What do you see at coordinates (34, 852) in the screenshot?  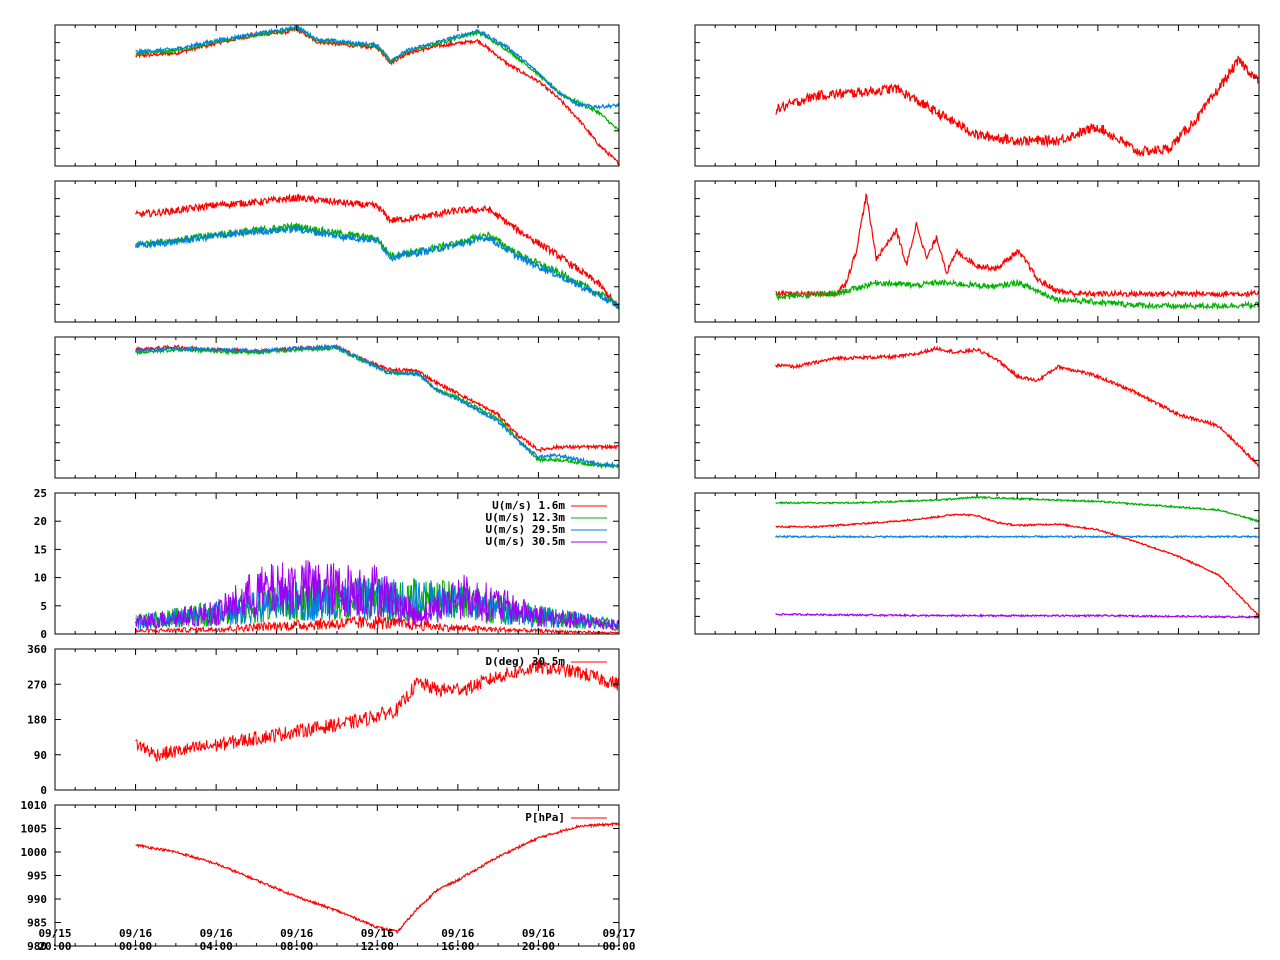 I see `y-tick-label: 1000` at bounding box center [34, 852].